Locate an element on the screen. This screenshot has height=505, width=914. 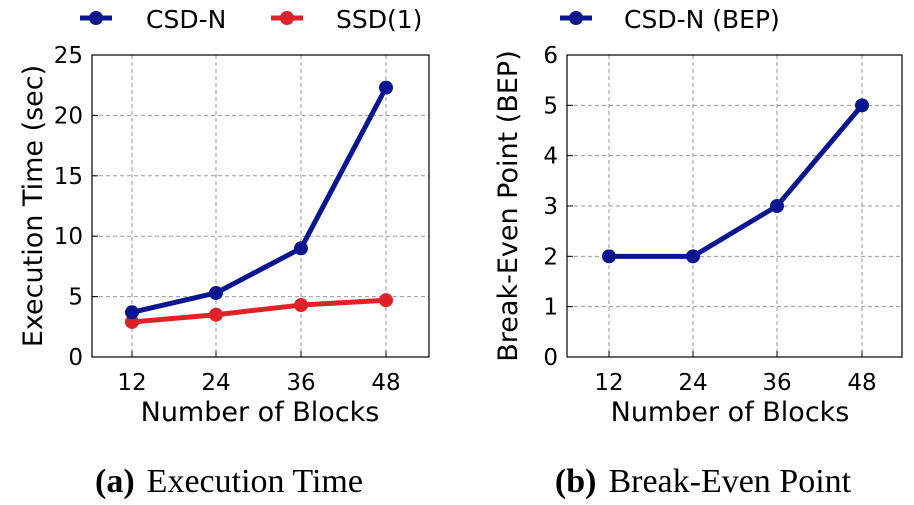
y-tick-label: 20 is located at coordinates (68, 116).